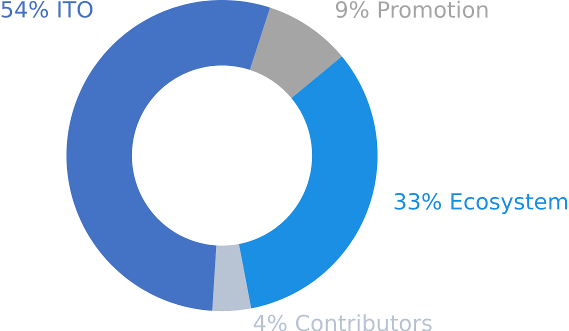  What do you see at coordinates (412, 9) in the screenshot?
I see `slice-label: 9% Promotion` at bounding box center [412, 9].